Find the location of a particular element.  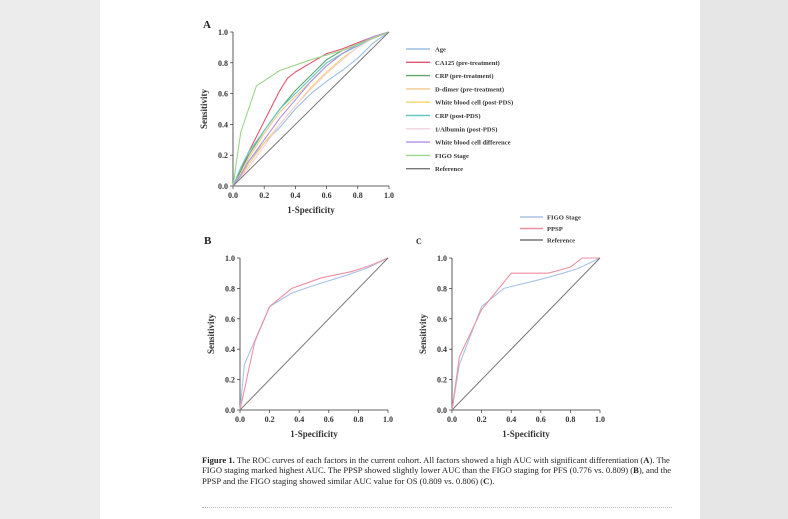

y-tick-label-c: 0.2 is located at coordinates (442, 380).